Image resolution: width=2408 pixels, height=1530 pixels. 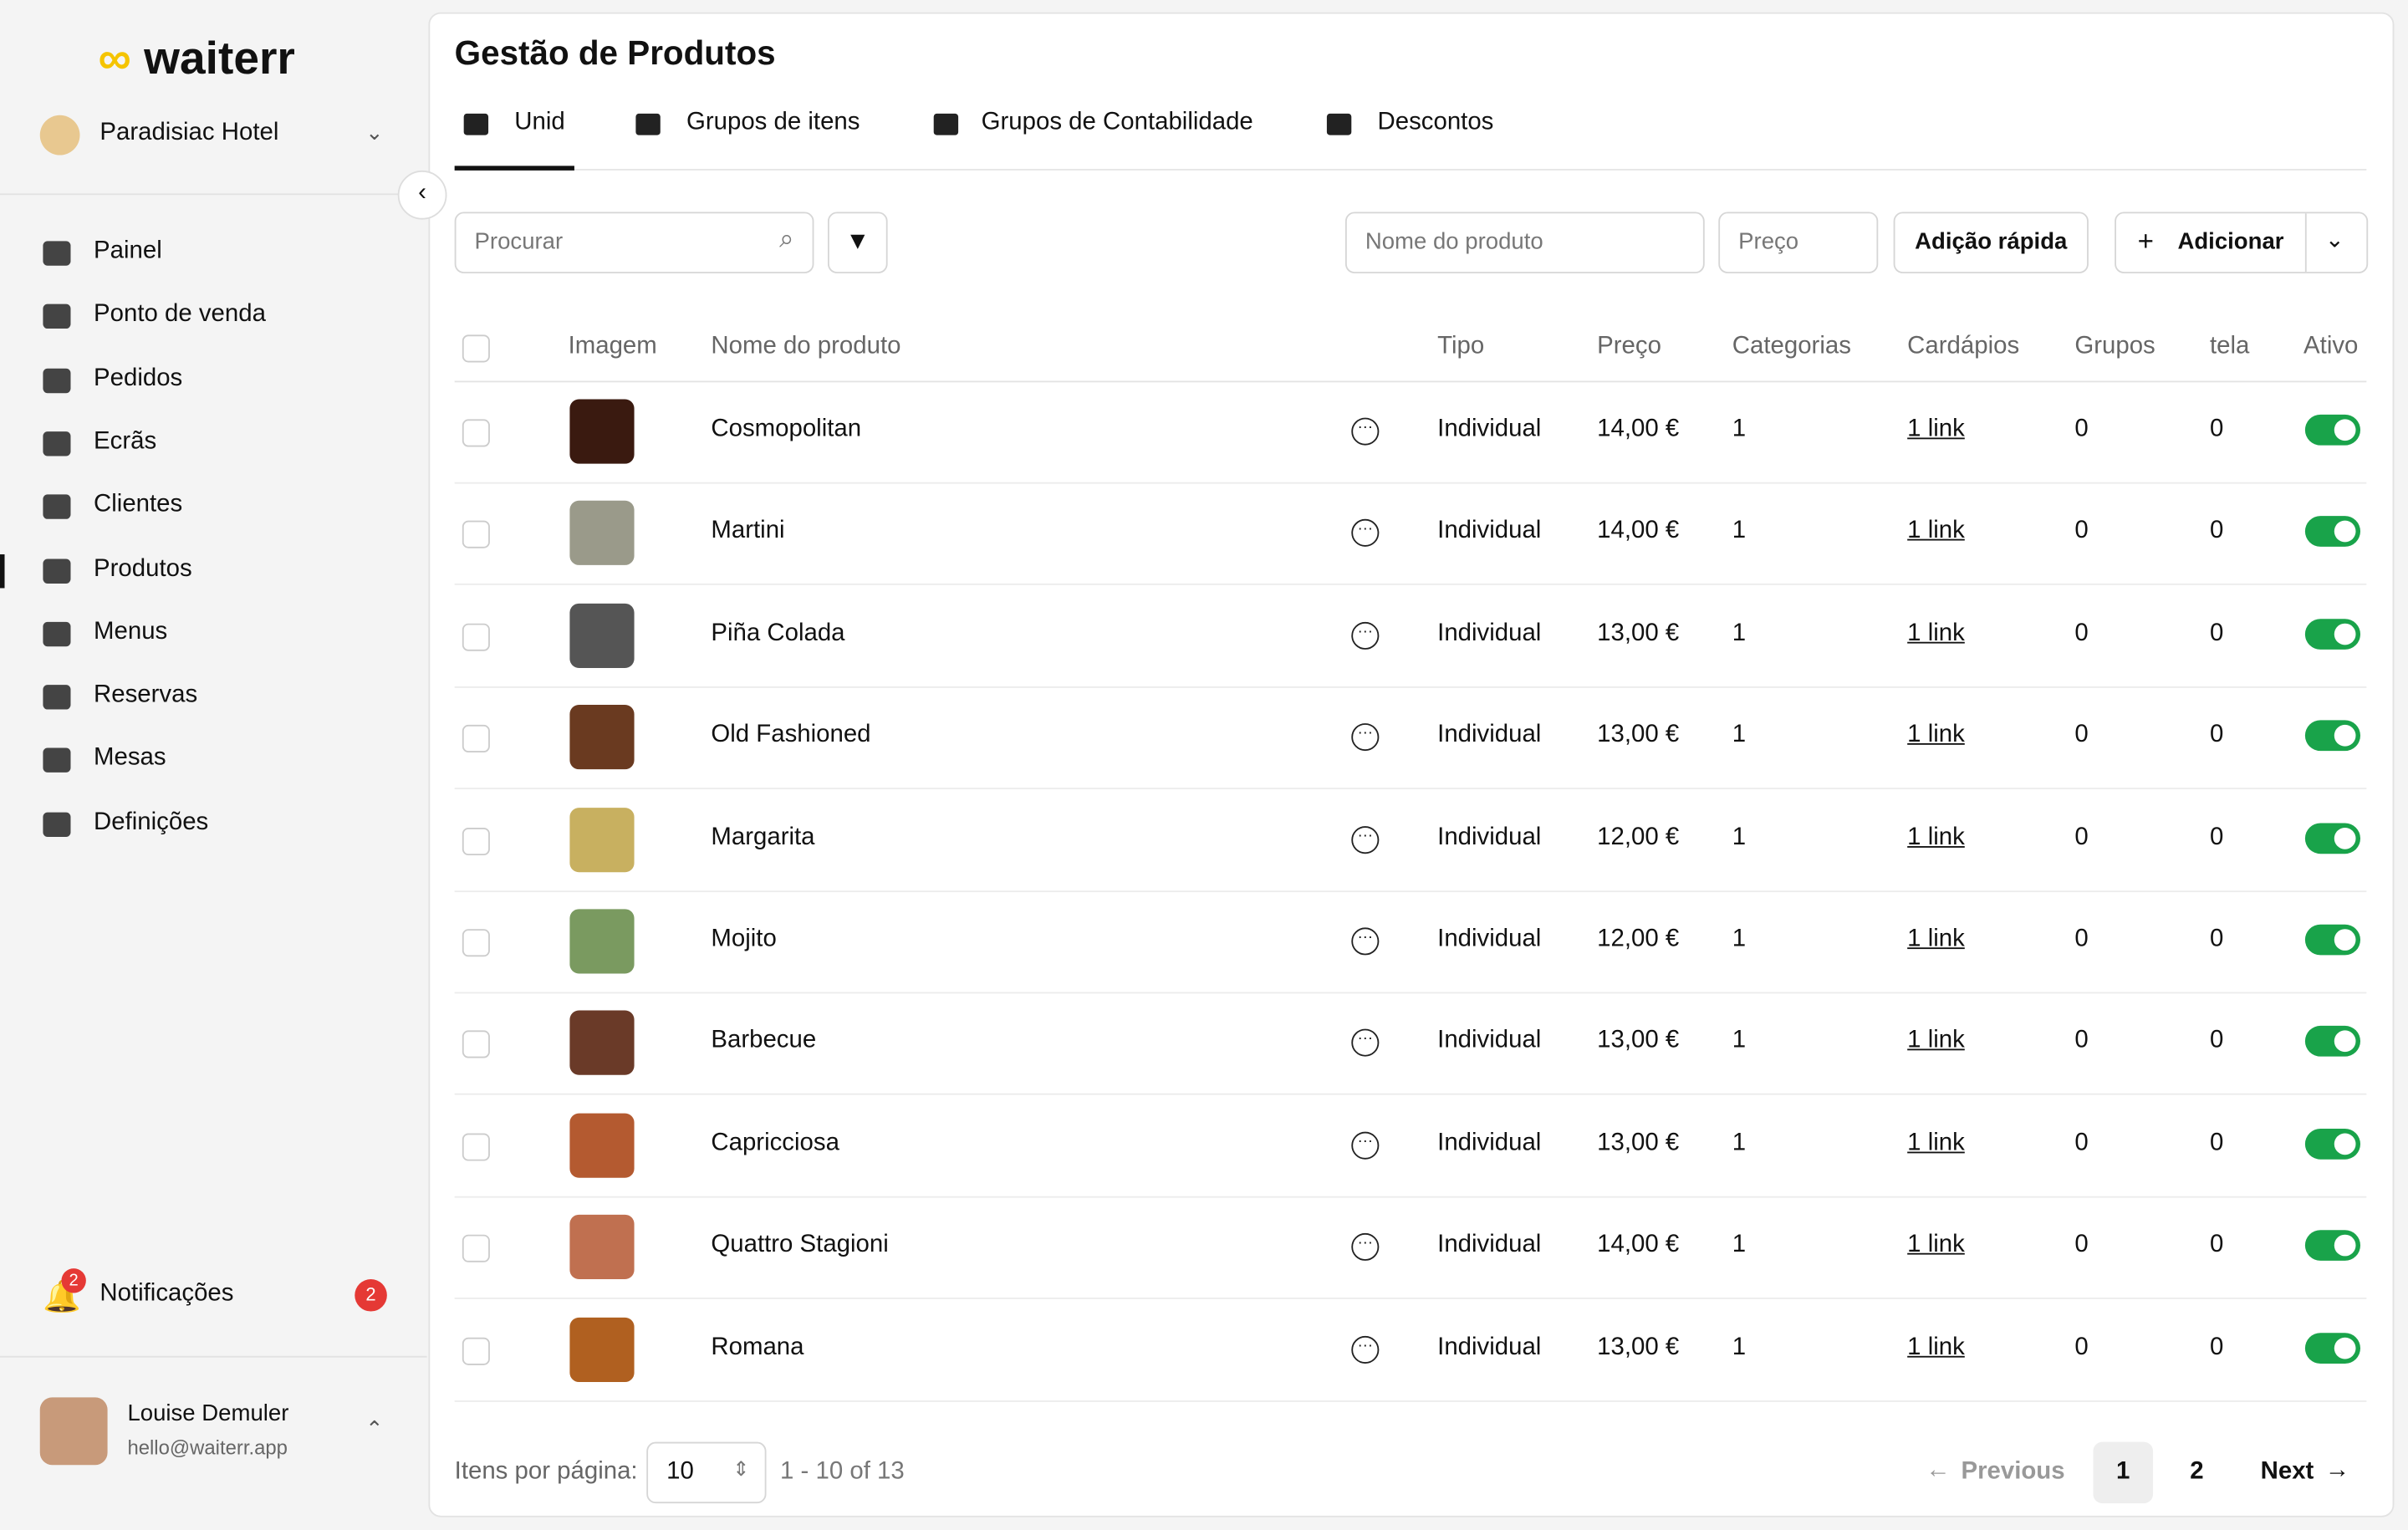 What do you see at coordinates (375, 1428) in the screenshot?
I see `user-menu: ⌃` at bounding box center [375, 1428].